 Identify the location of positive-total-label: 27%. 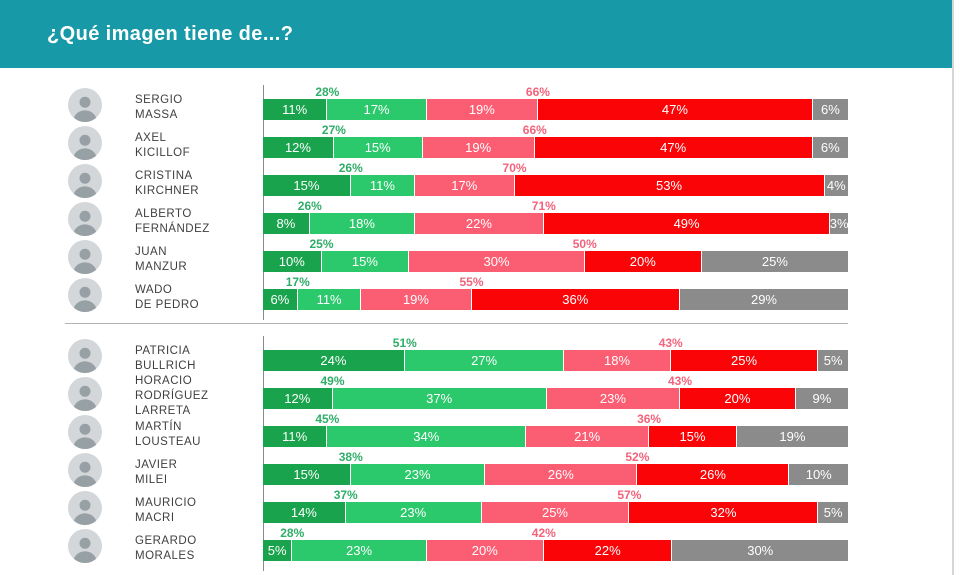
(333, 130).